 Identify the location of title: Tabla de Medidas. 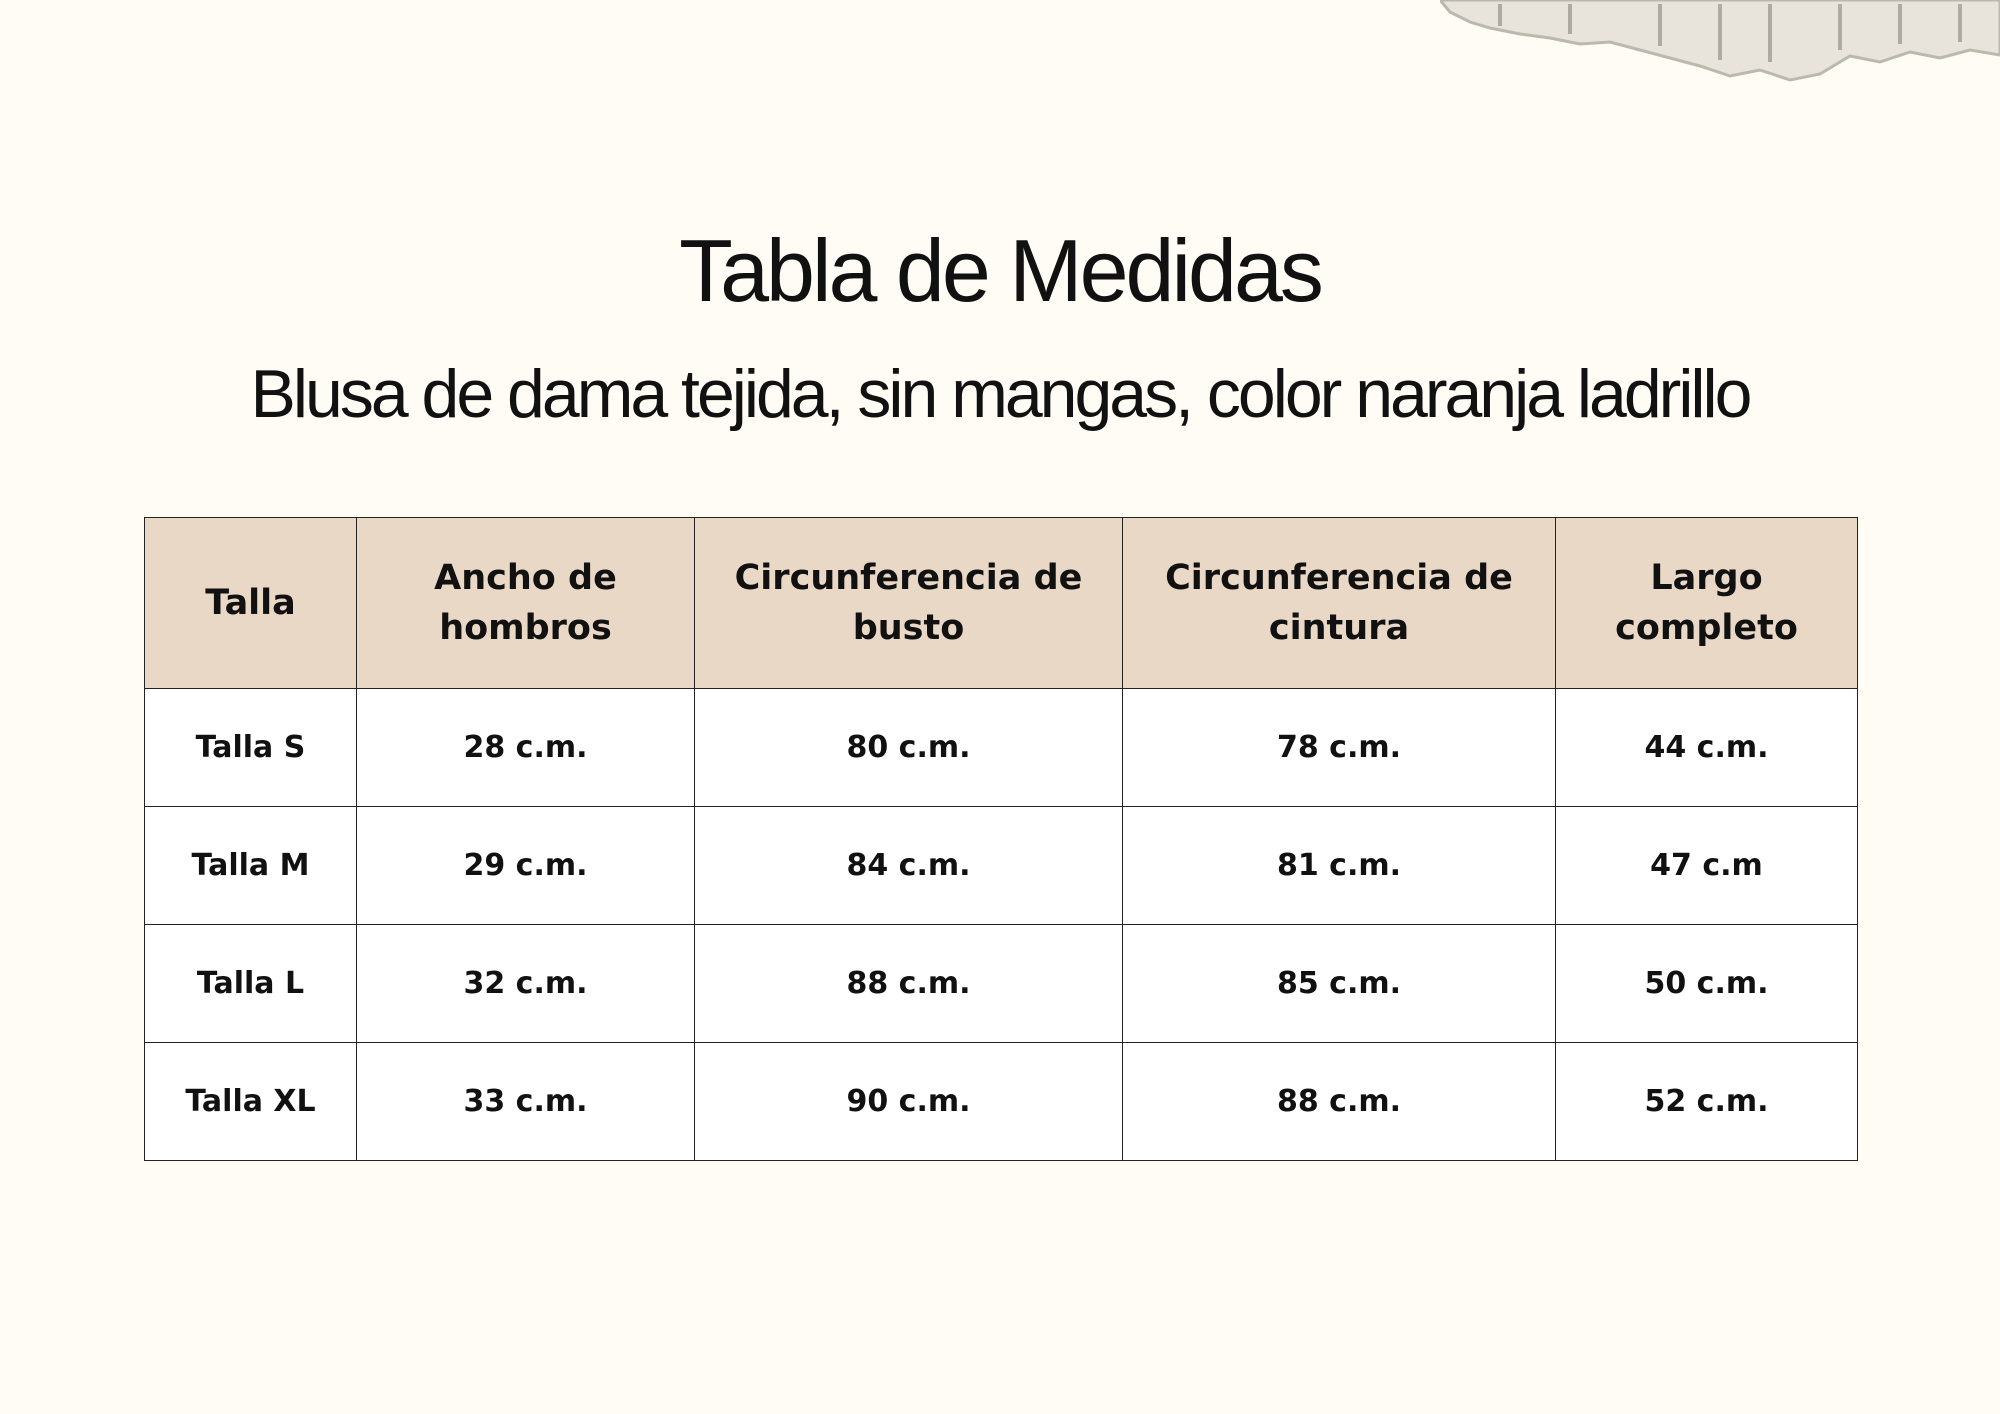
(1001, 270).